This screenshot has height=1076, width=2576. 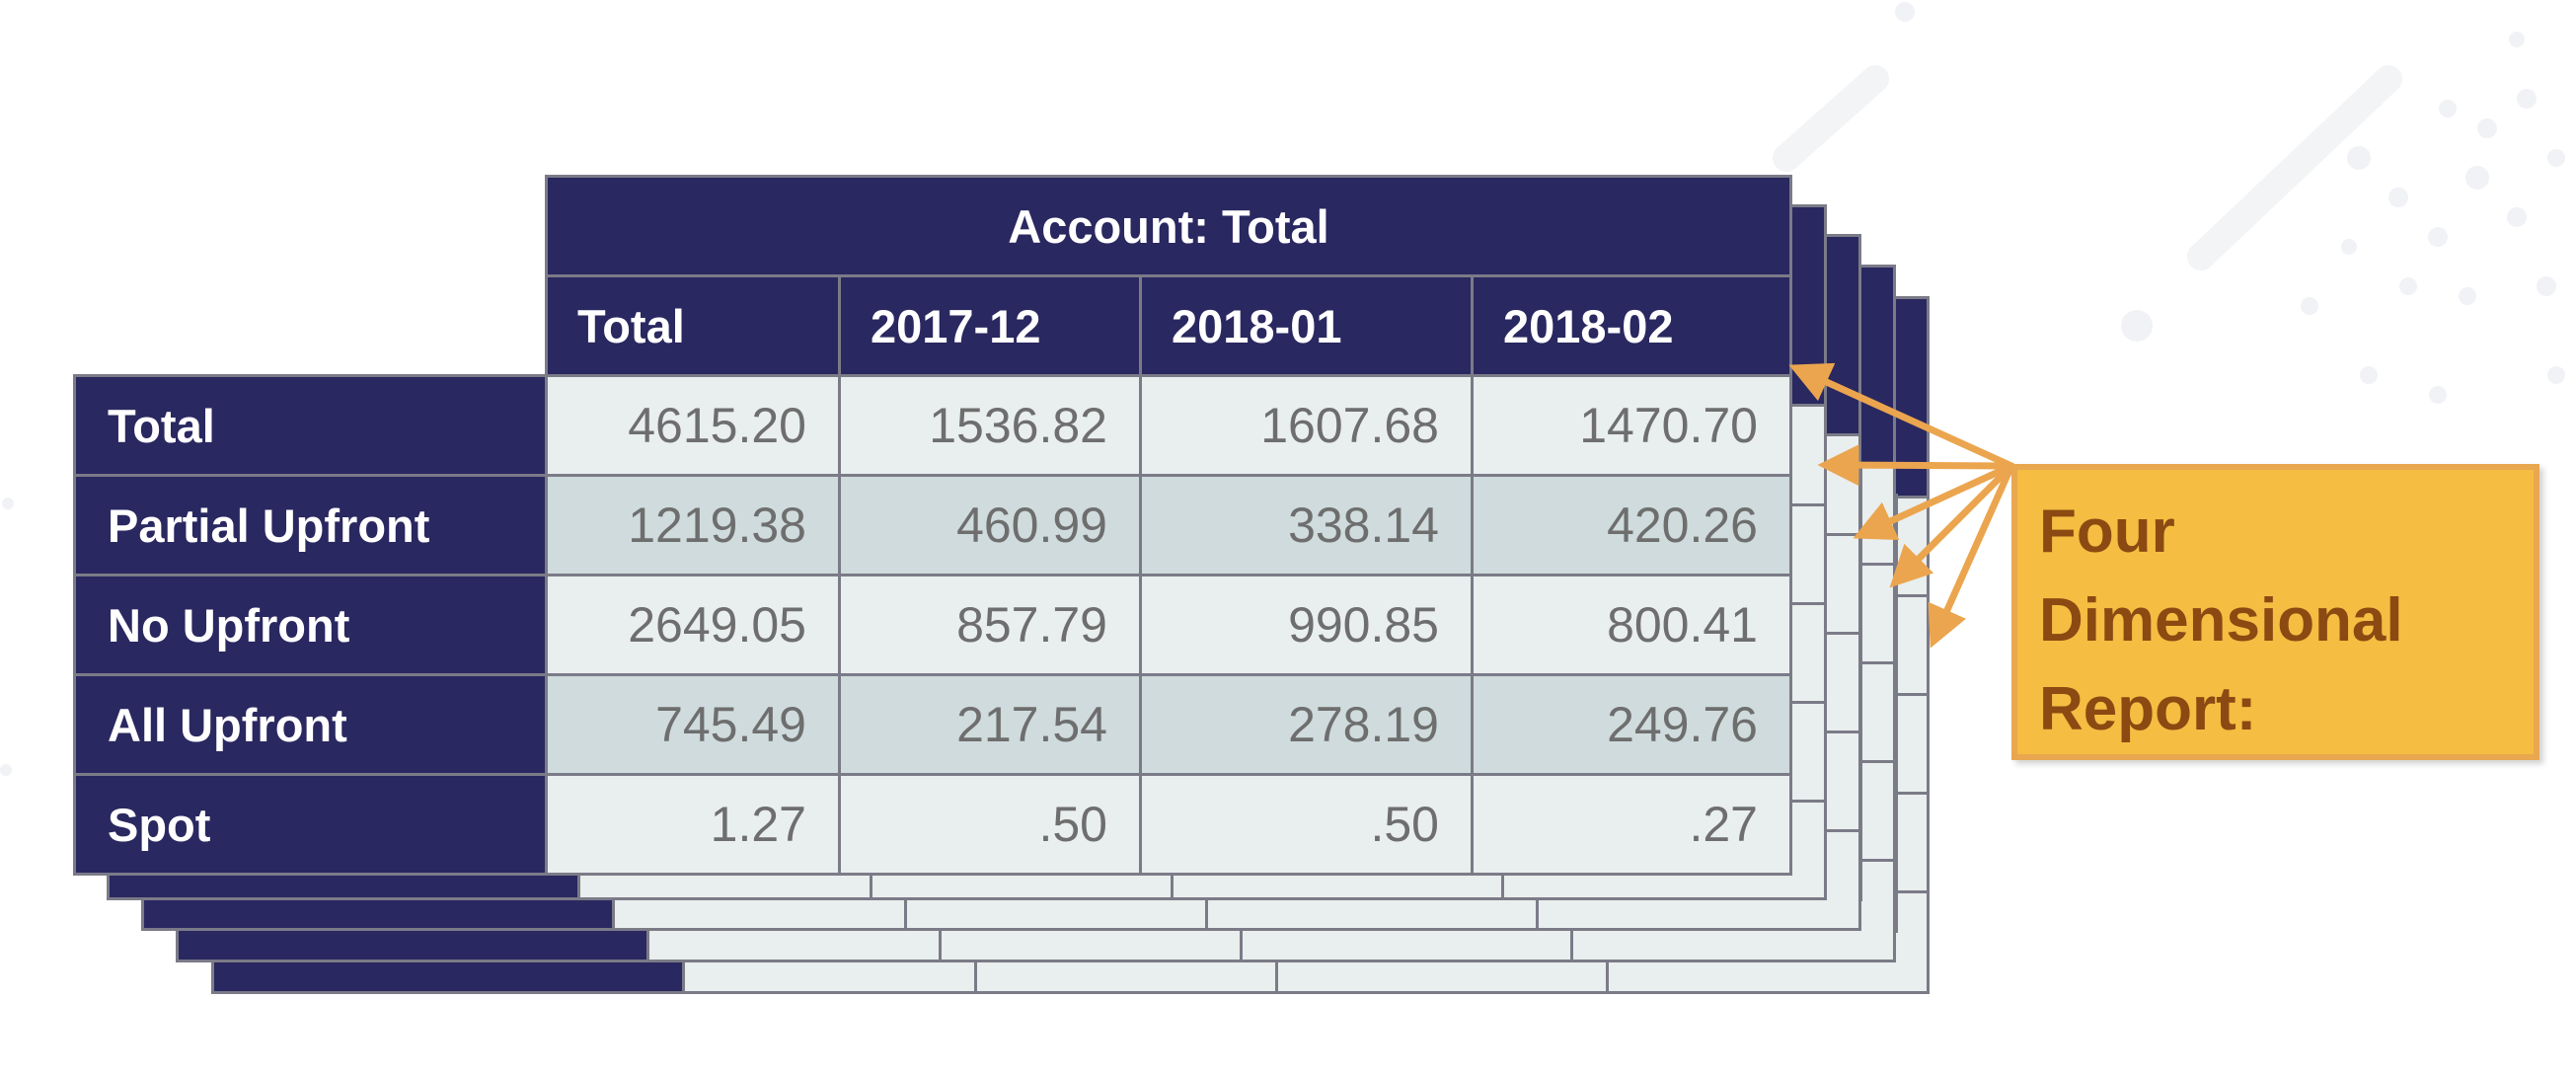 I want to click on table-cell: 1536.82, so click(x=990, y=426).